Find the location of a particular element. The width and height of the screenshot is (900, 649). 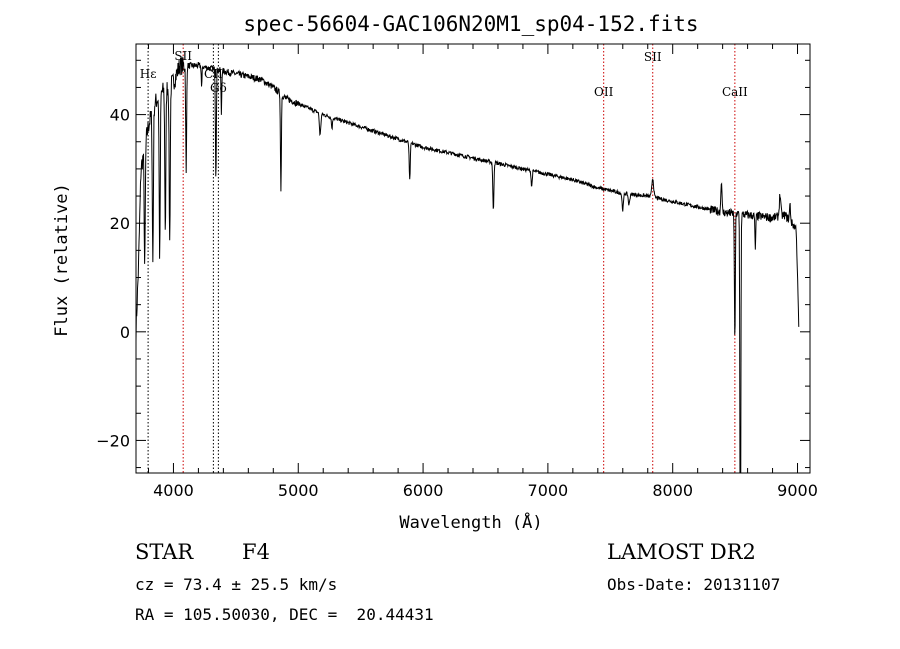

x-tick-label-6000: 6000 is located at coordinates (423, 490).